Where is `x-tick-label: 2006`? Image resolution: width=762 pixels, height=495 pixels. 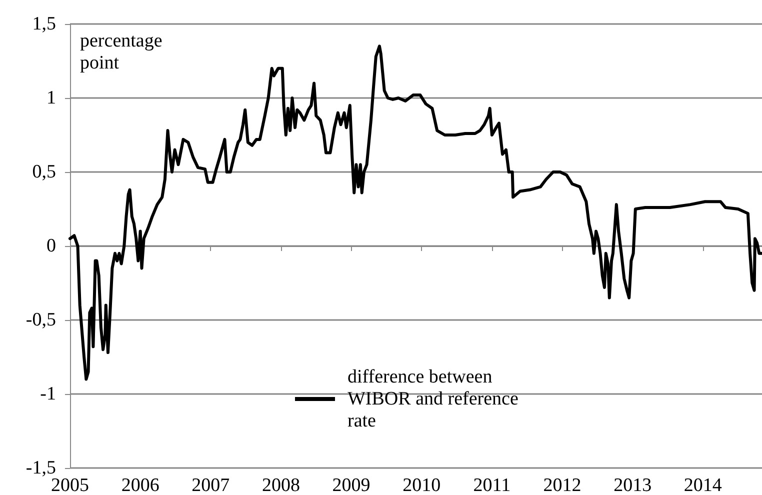
x-tick-label: 2006 is located at coordinates (140, 485).